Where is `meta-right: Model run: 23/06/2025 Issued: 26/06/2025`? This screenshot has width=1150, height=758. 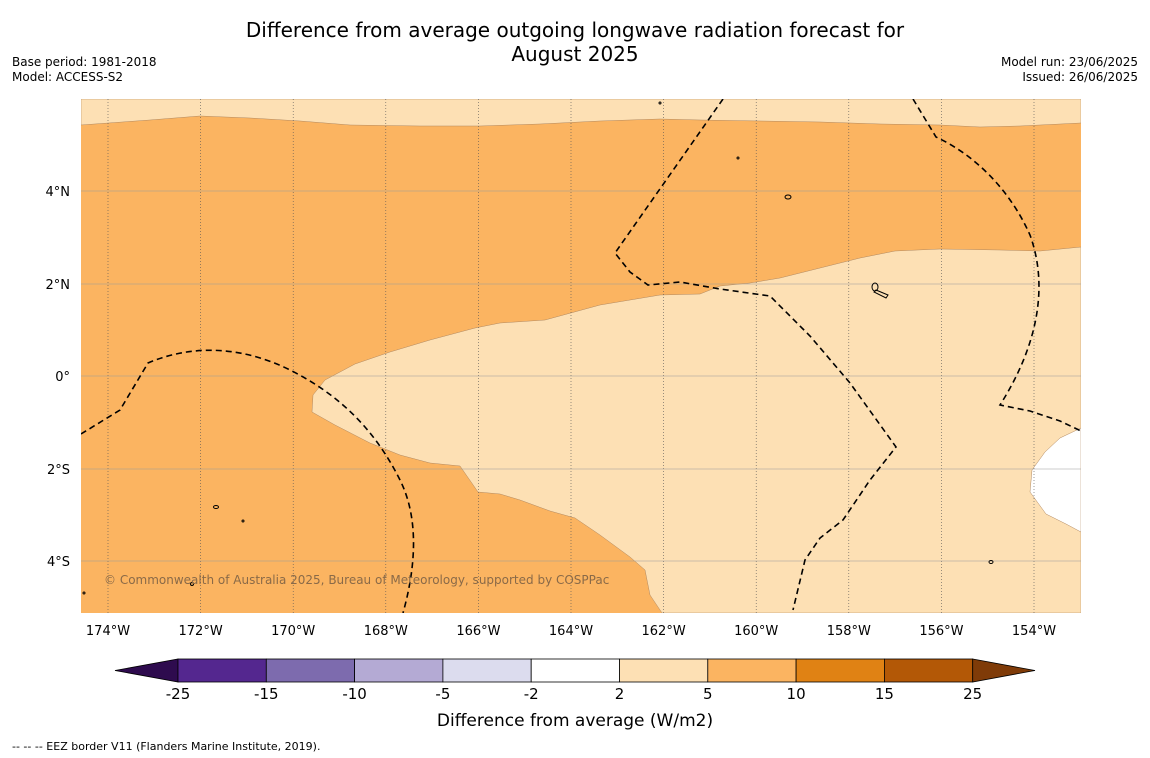
meta-right: Model run: 23/06/2025 Issued: 26/06/2025 is located at coordinates (1069, 70).